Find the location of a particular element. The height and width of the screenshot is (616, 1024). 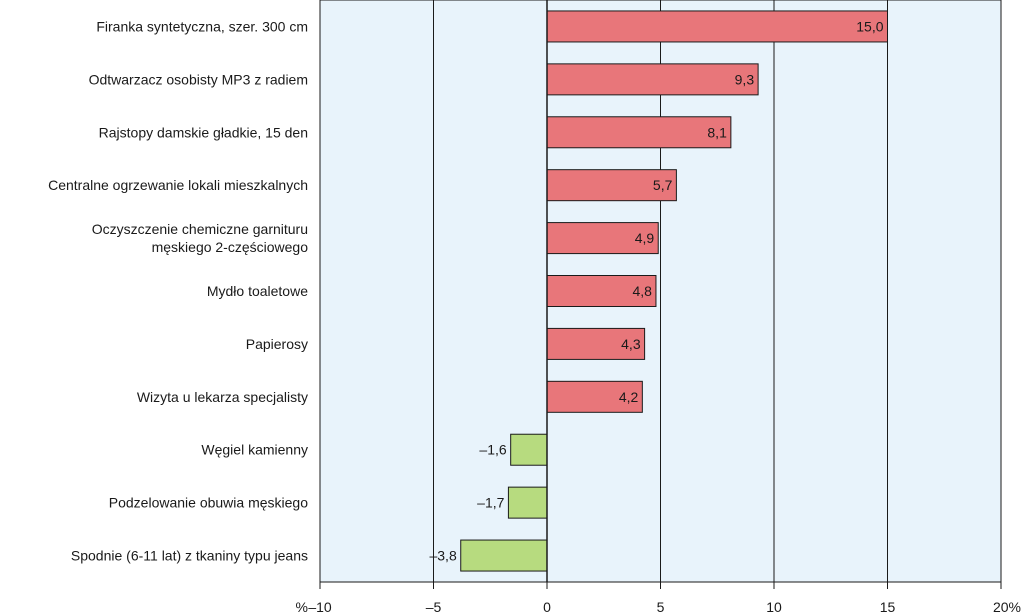

x-unit-label: % is located at coordinates (302, 607).